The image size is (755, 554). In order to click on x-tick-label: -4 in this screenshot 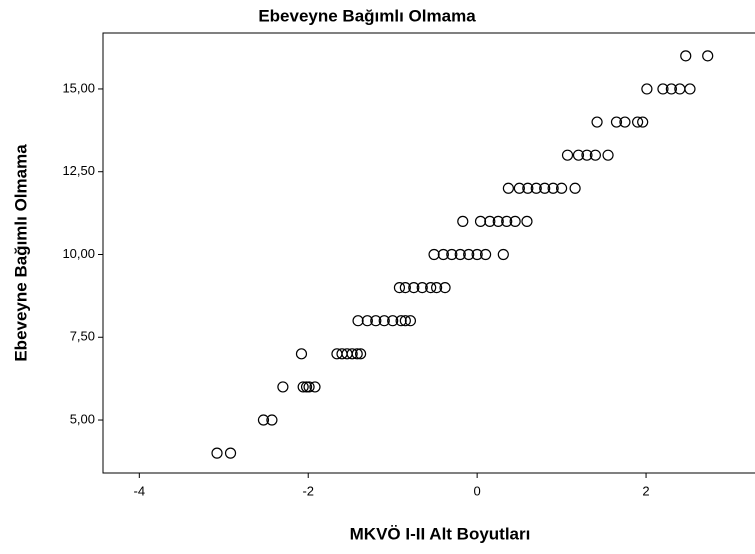, I will do `click(140, 490)`.